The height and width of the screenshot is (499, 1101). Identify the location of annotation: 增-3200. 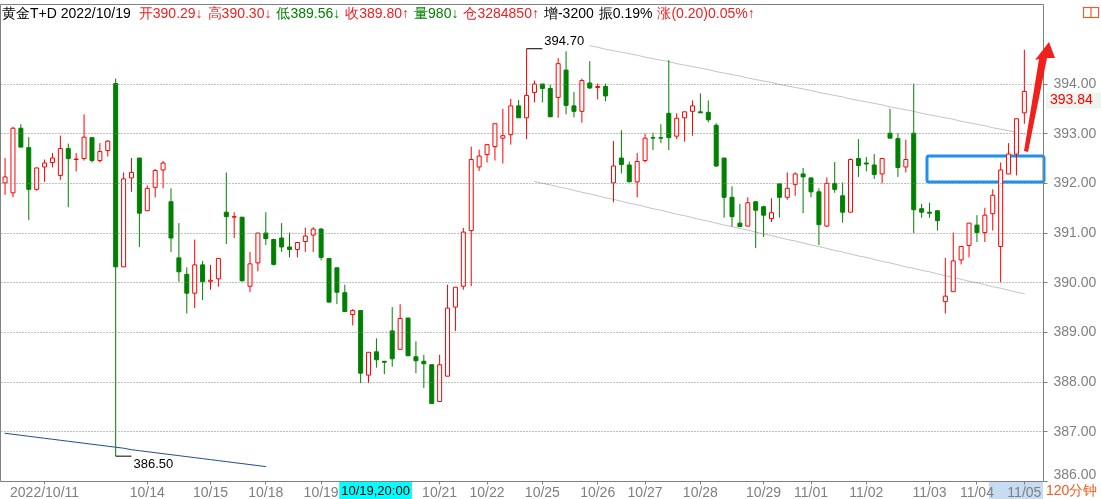
(568, 13).